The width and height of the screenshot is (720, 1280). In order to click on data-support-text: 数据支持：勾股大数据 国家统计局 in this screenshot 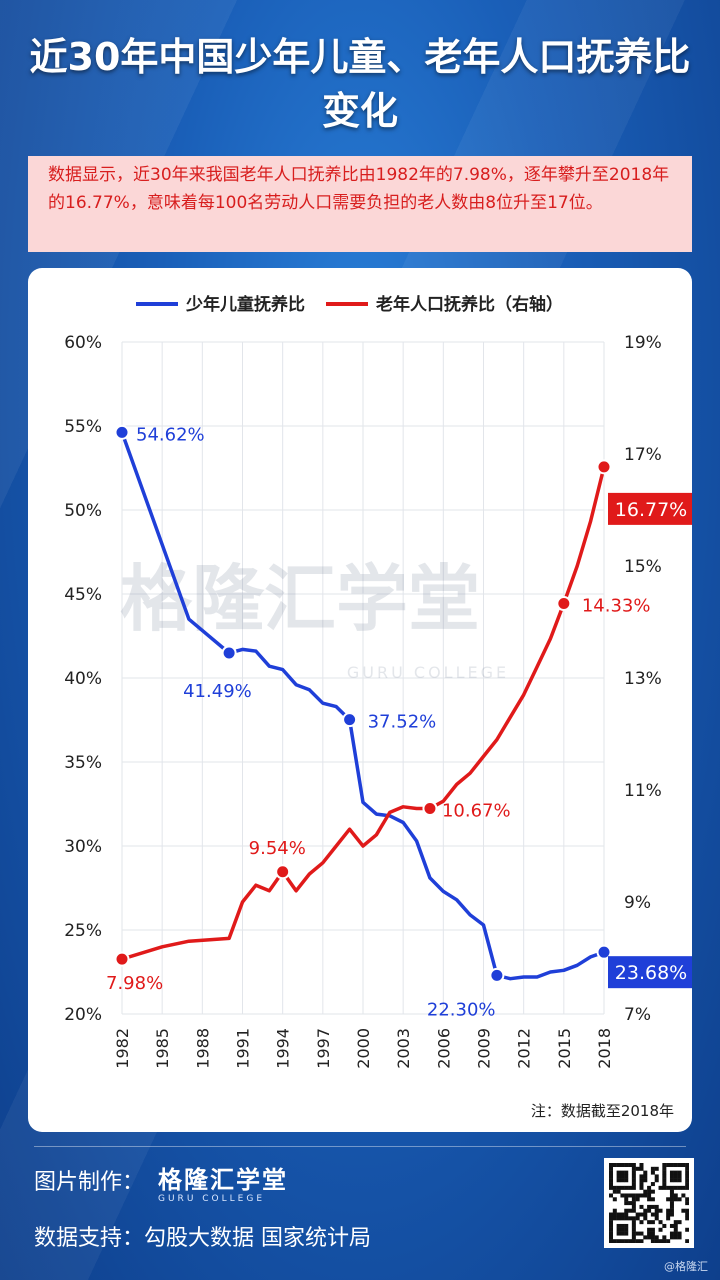, I will do `click(202, 1238)`.